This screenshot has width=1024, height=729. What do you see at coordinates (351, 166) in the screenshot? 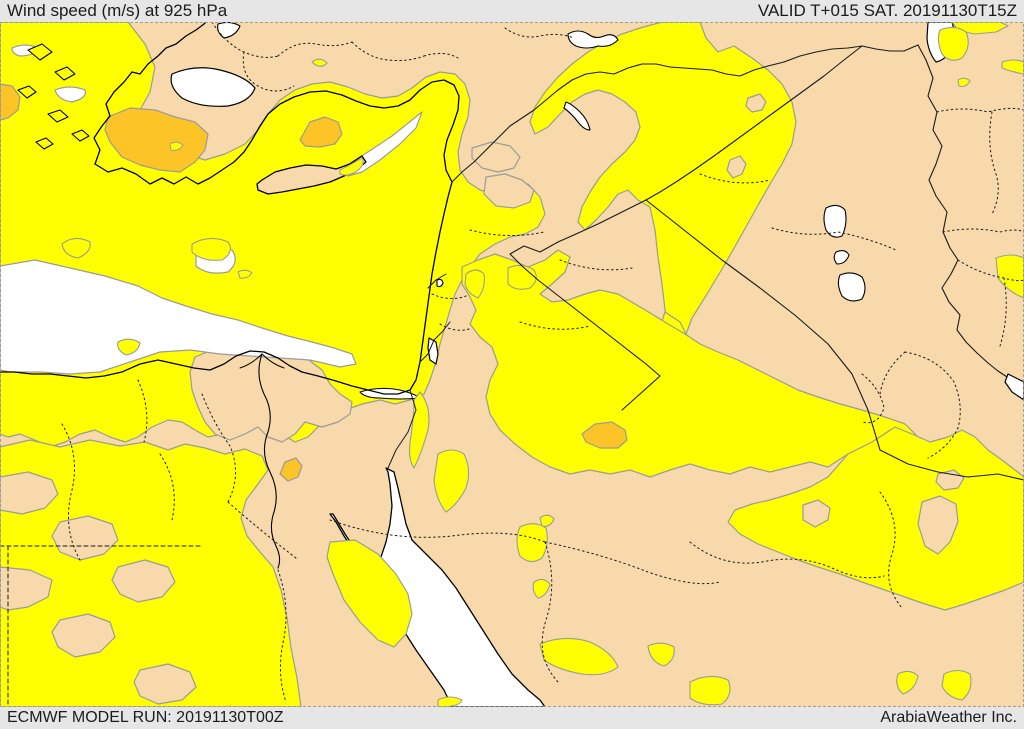
I see `wind-yellow-cyprus-tip` at bounding box center [351, 166].